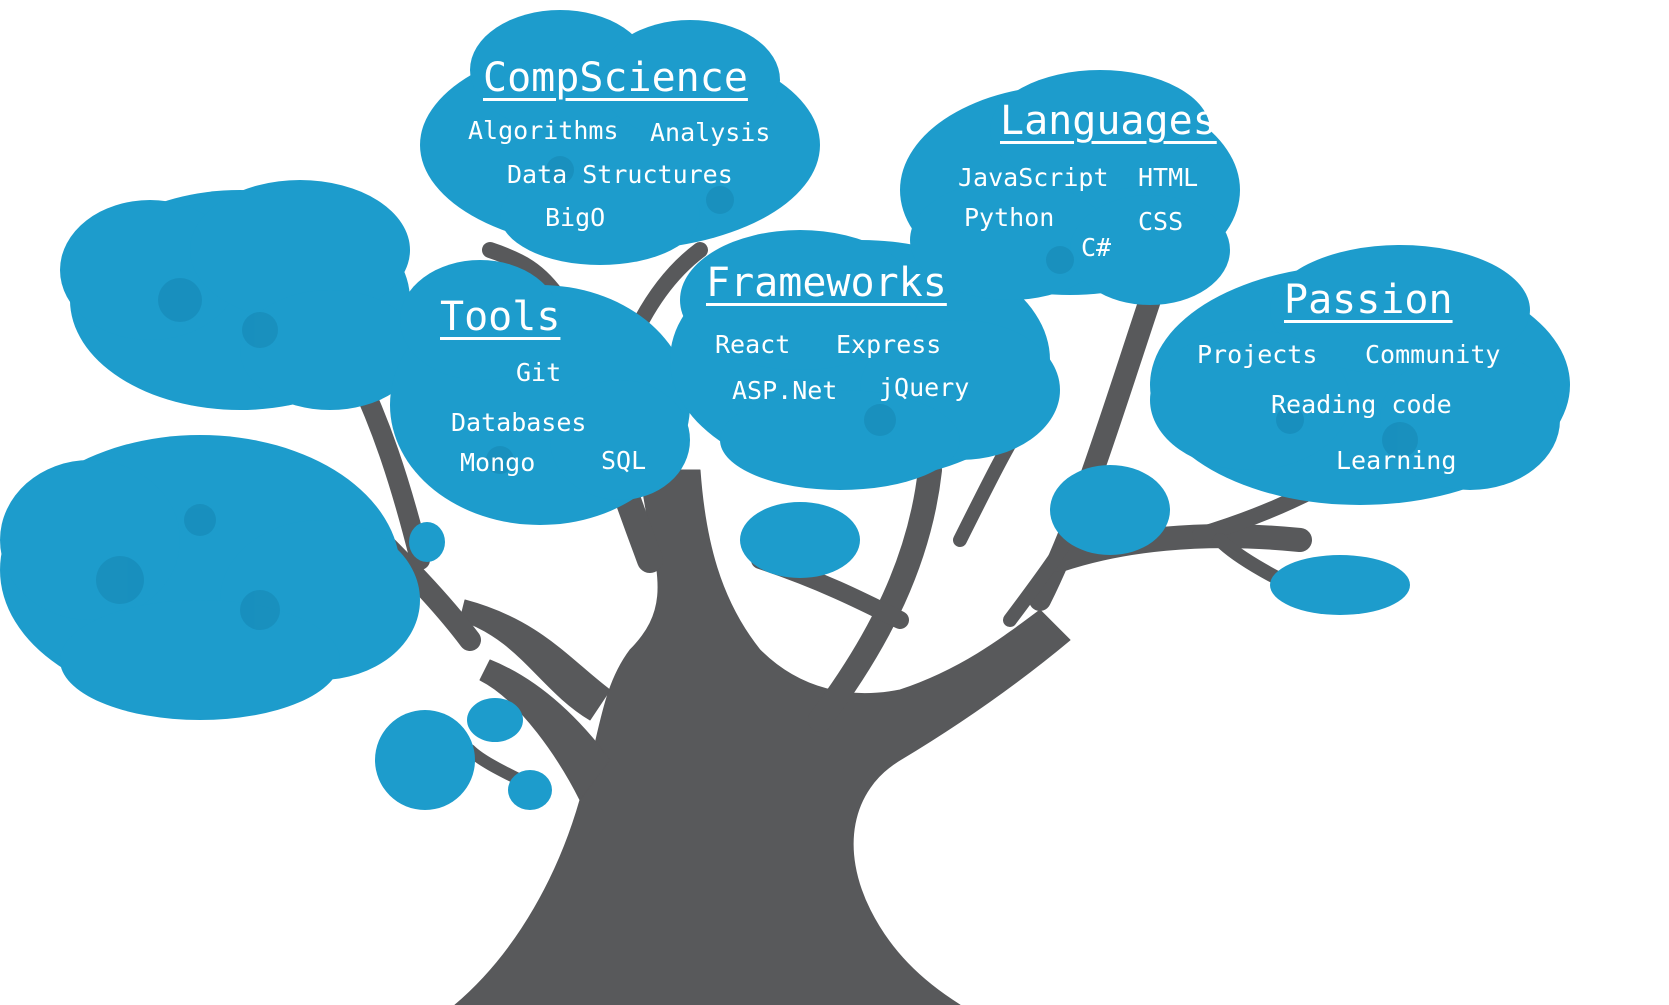  I want to click on tools-item: Mongo, so click(498, 462).